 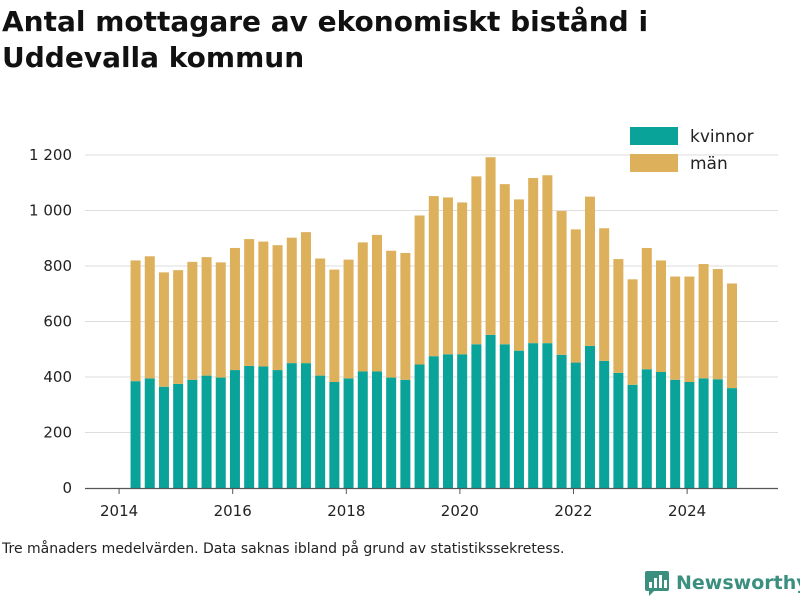 I want to click on y-axis: 0 200 400 600 800 1 000 1 200, so click(x=50, y=321).